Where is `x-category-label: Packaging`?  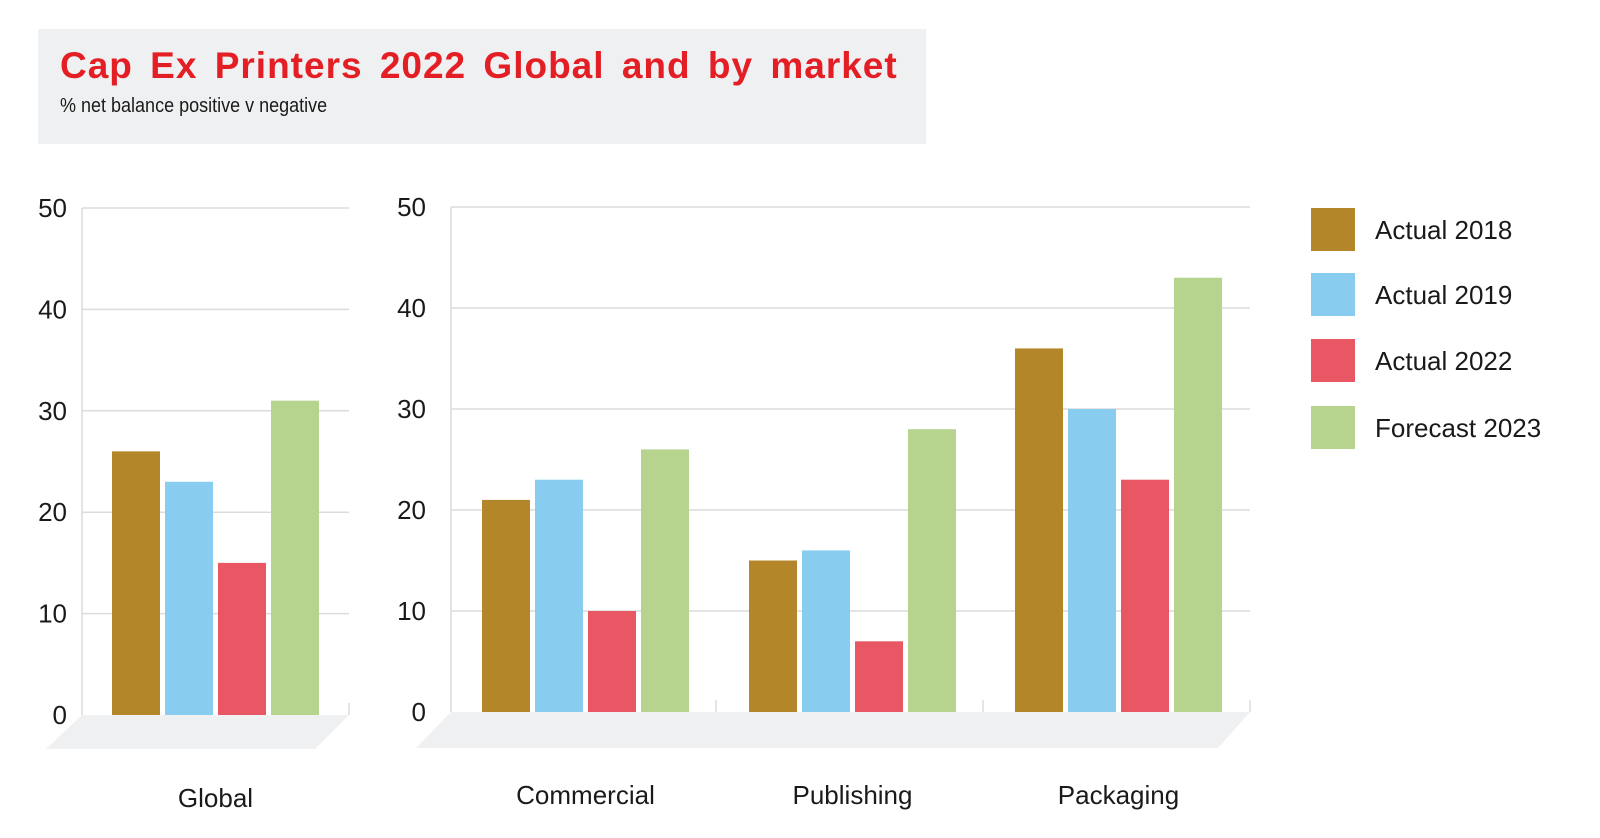 x-category-label: Packaging is located at coordinates (1118, 795).